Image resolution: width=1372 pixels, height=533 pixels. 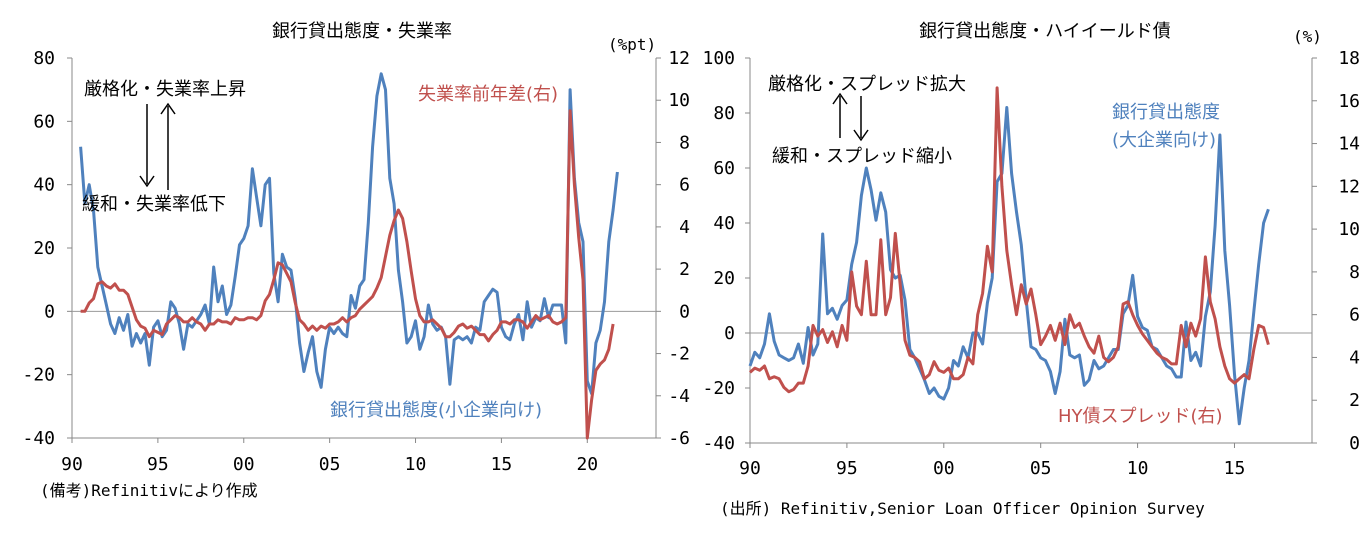 What do you see at coordinates (1349, 58) in the screenshot?
I see `right-tick-label: 18` at bounding box center [1349, 58].